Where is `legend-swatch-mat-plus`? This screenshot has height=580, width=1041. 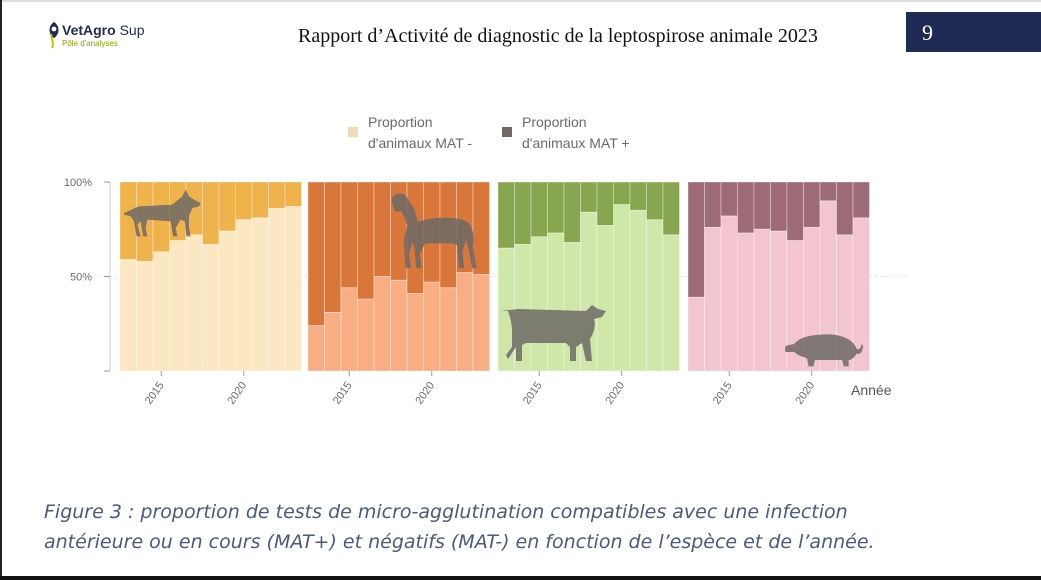
legend-swatch-mat-plus is located at coordinates (507, 132).